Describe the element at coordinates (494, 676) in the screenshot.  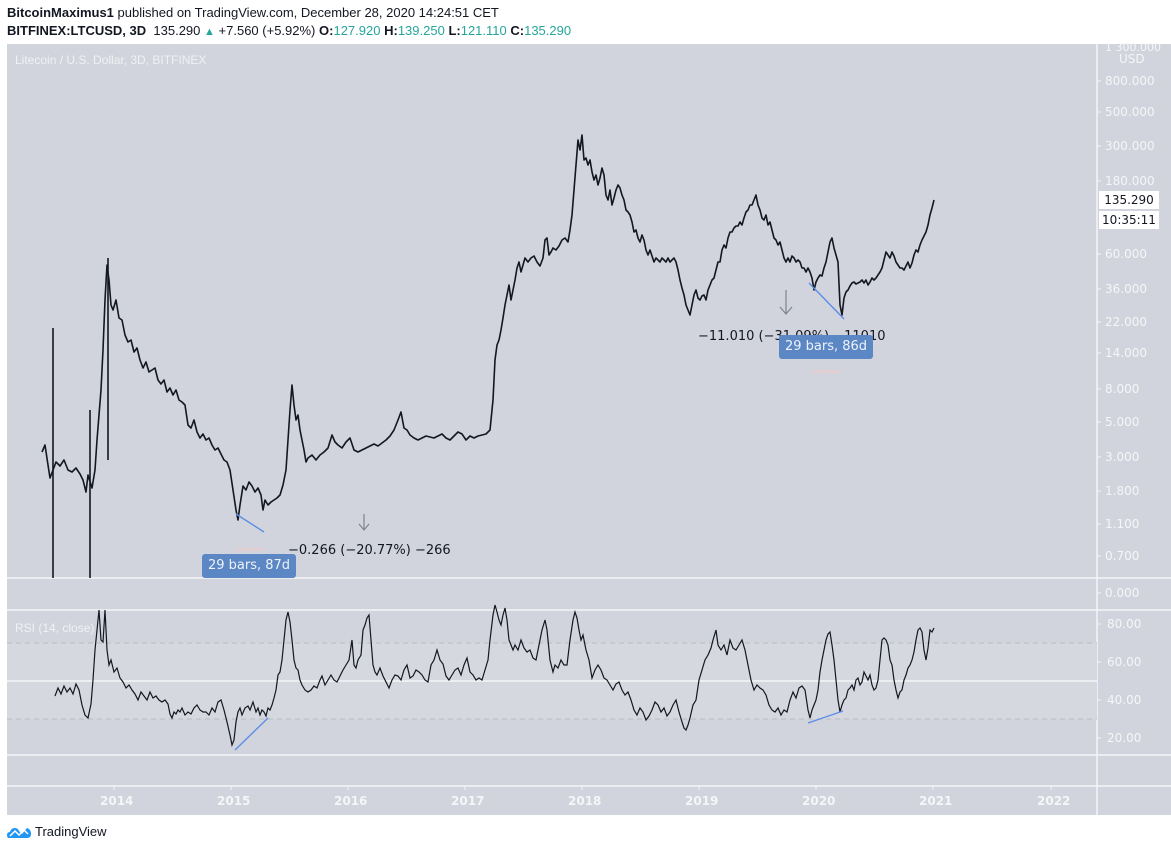
I see `rsi-series` at that location.